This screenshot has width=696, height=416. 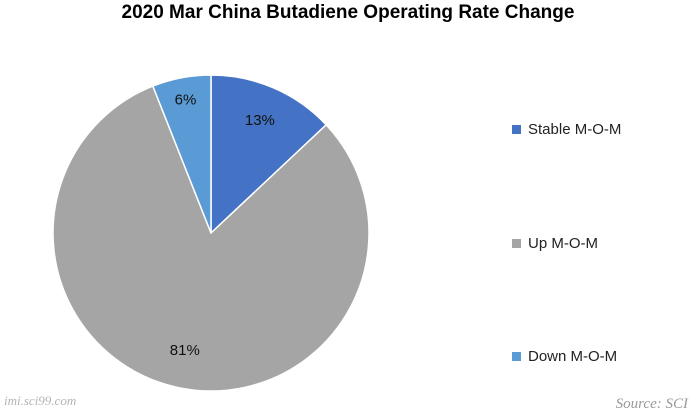 I want to click on watermark-text: imi.sci99.com, so click(x=40, y=400).